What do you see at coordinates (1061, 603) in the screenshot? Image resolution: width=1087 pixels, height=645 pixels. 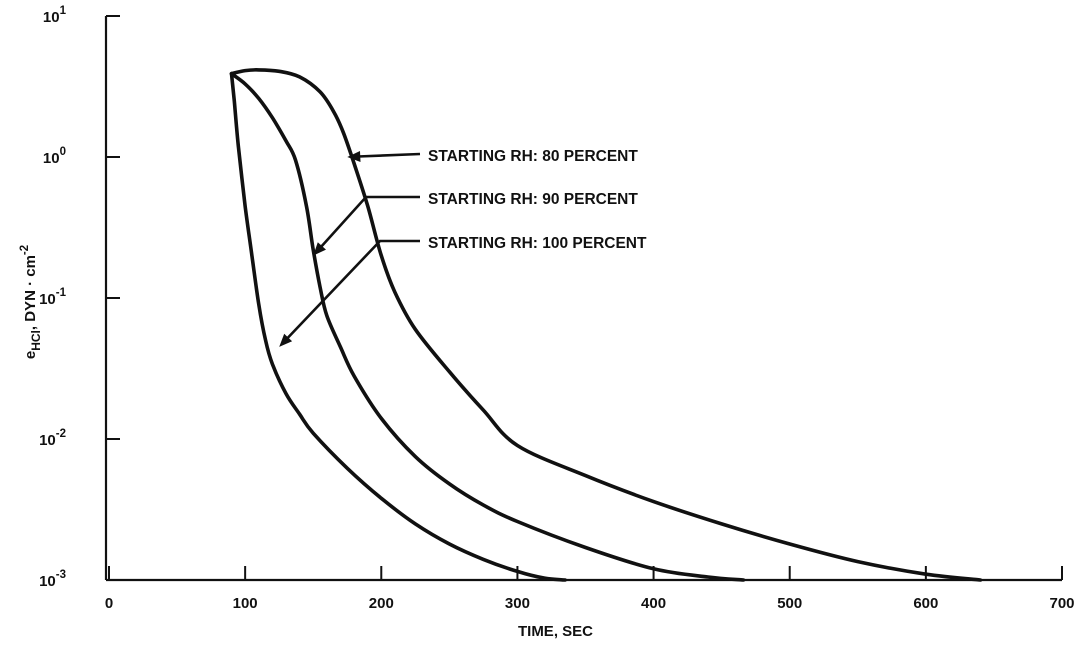 I see `x-tick-label: 700` at bounding box center [1061, 603].